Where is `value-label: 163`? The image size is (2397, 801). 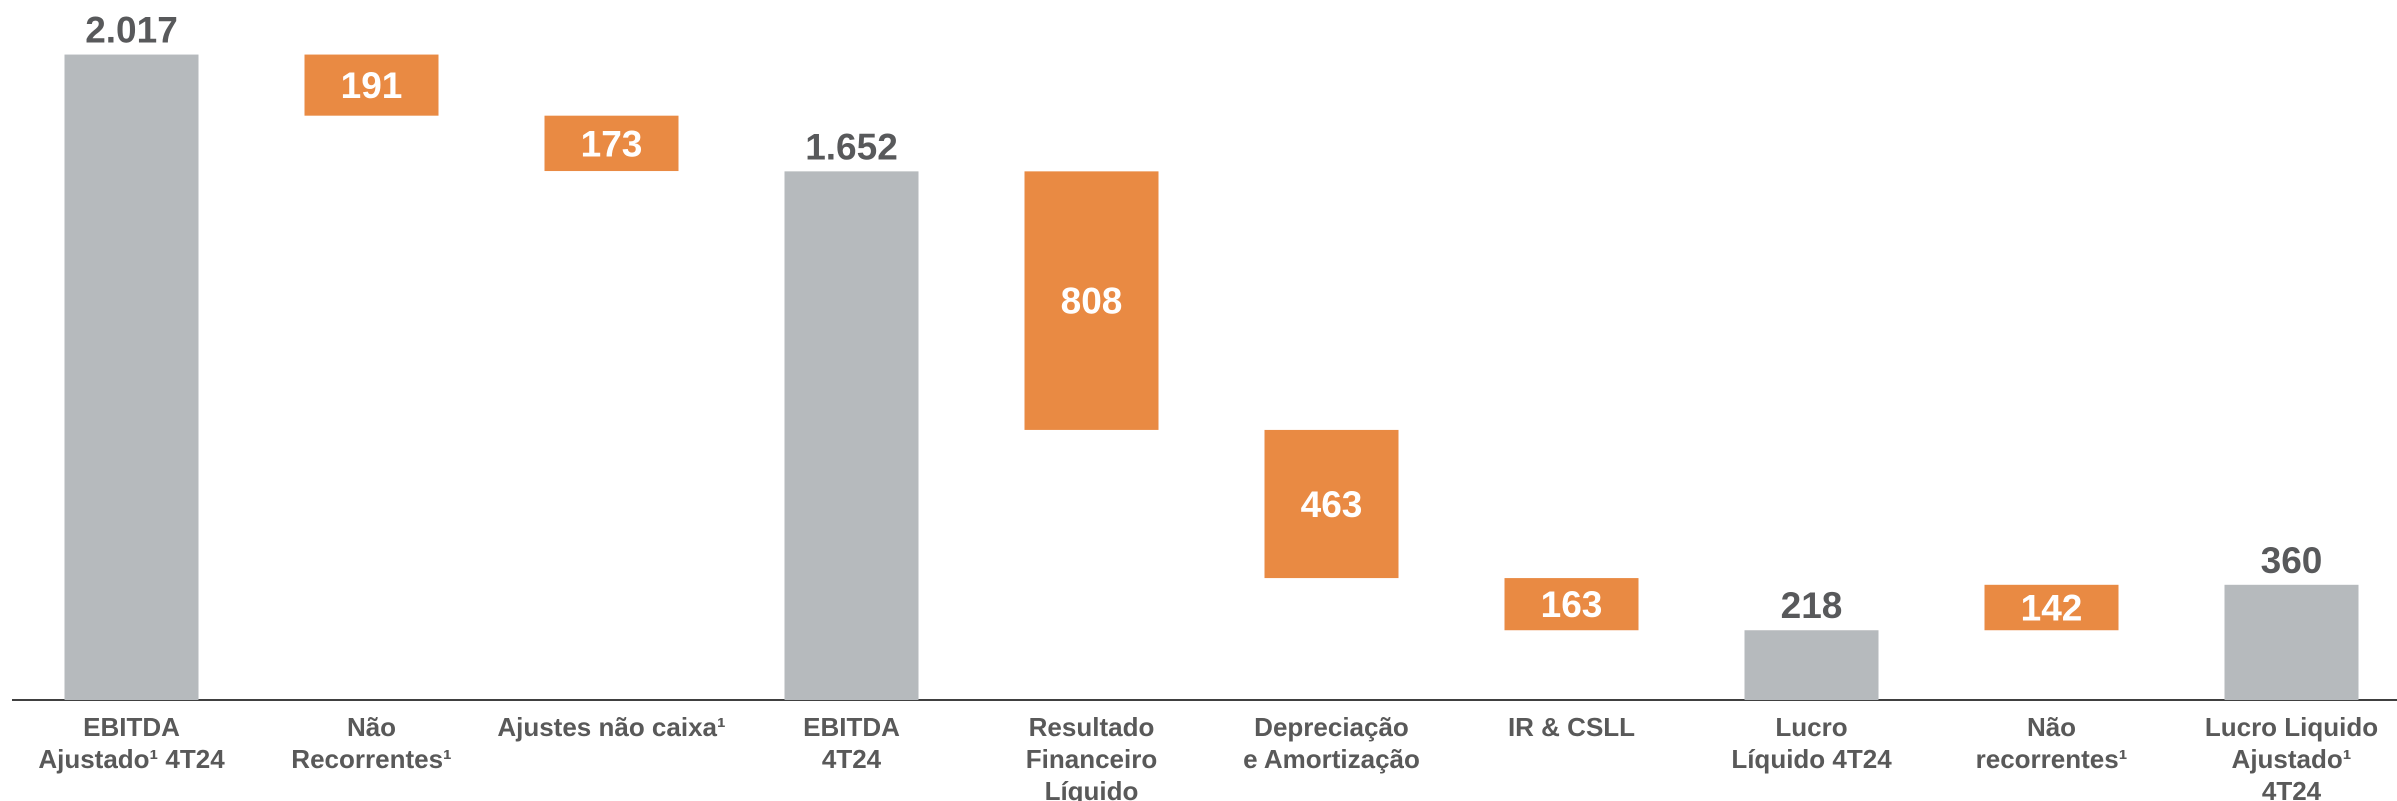 value-label: 163 is located at coordinates (1572, 604).